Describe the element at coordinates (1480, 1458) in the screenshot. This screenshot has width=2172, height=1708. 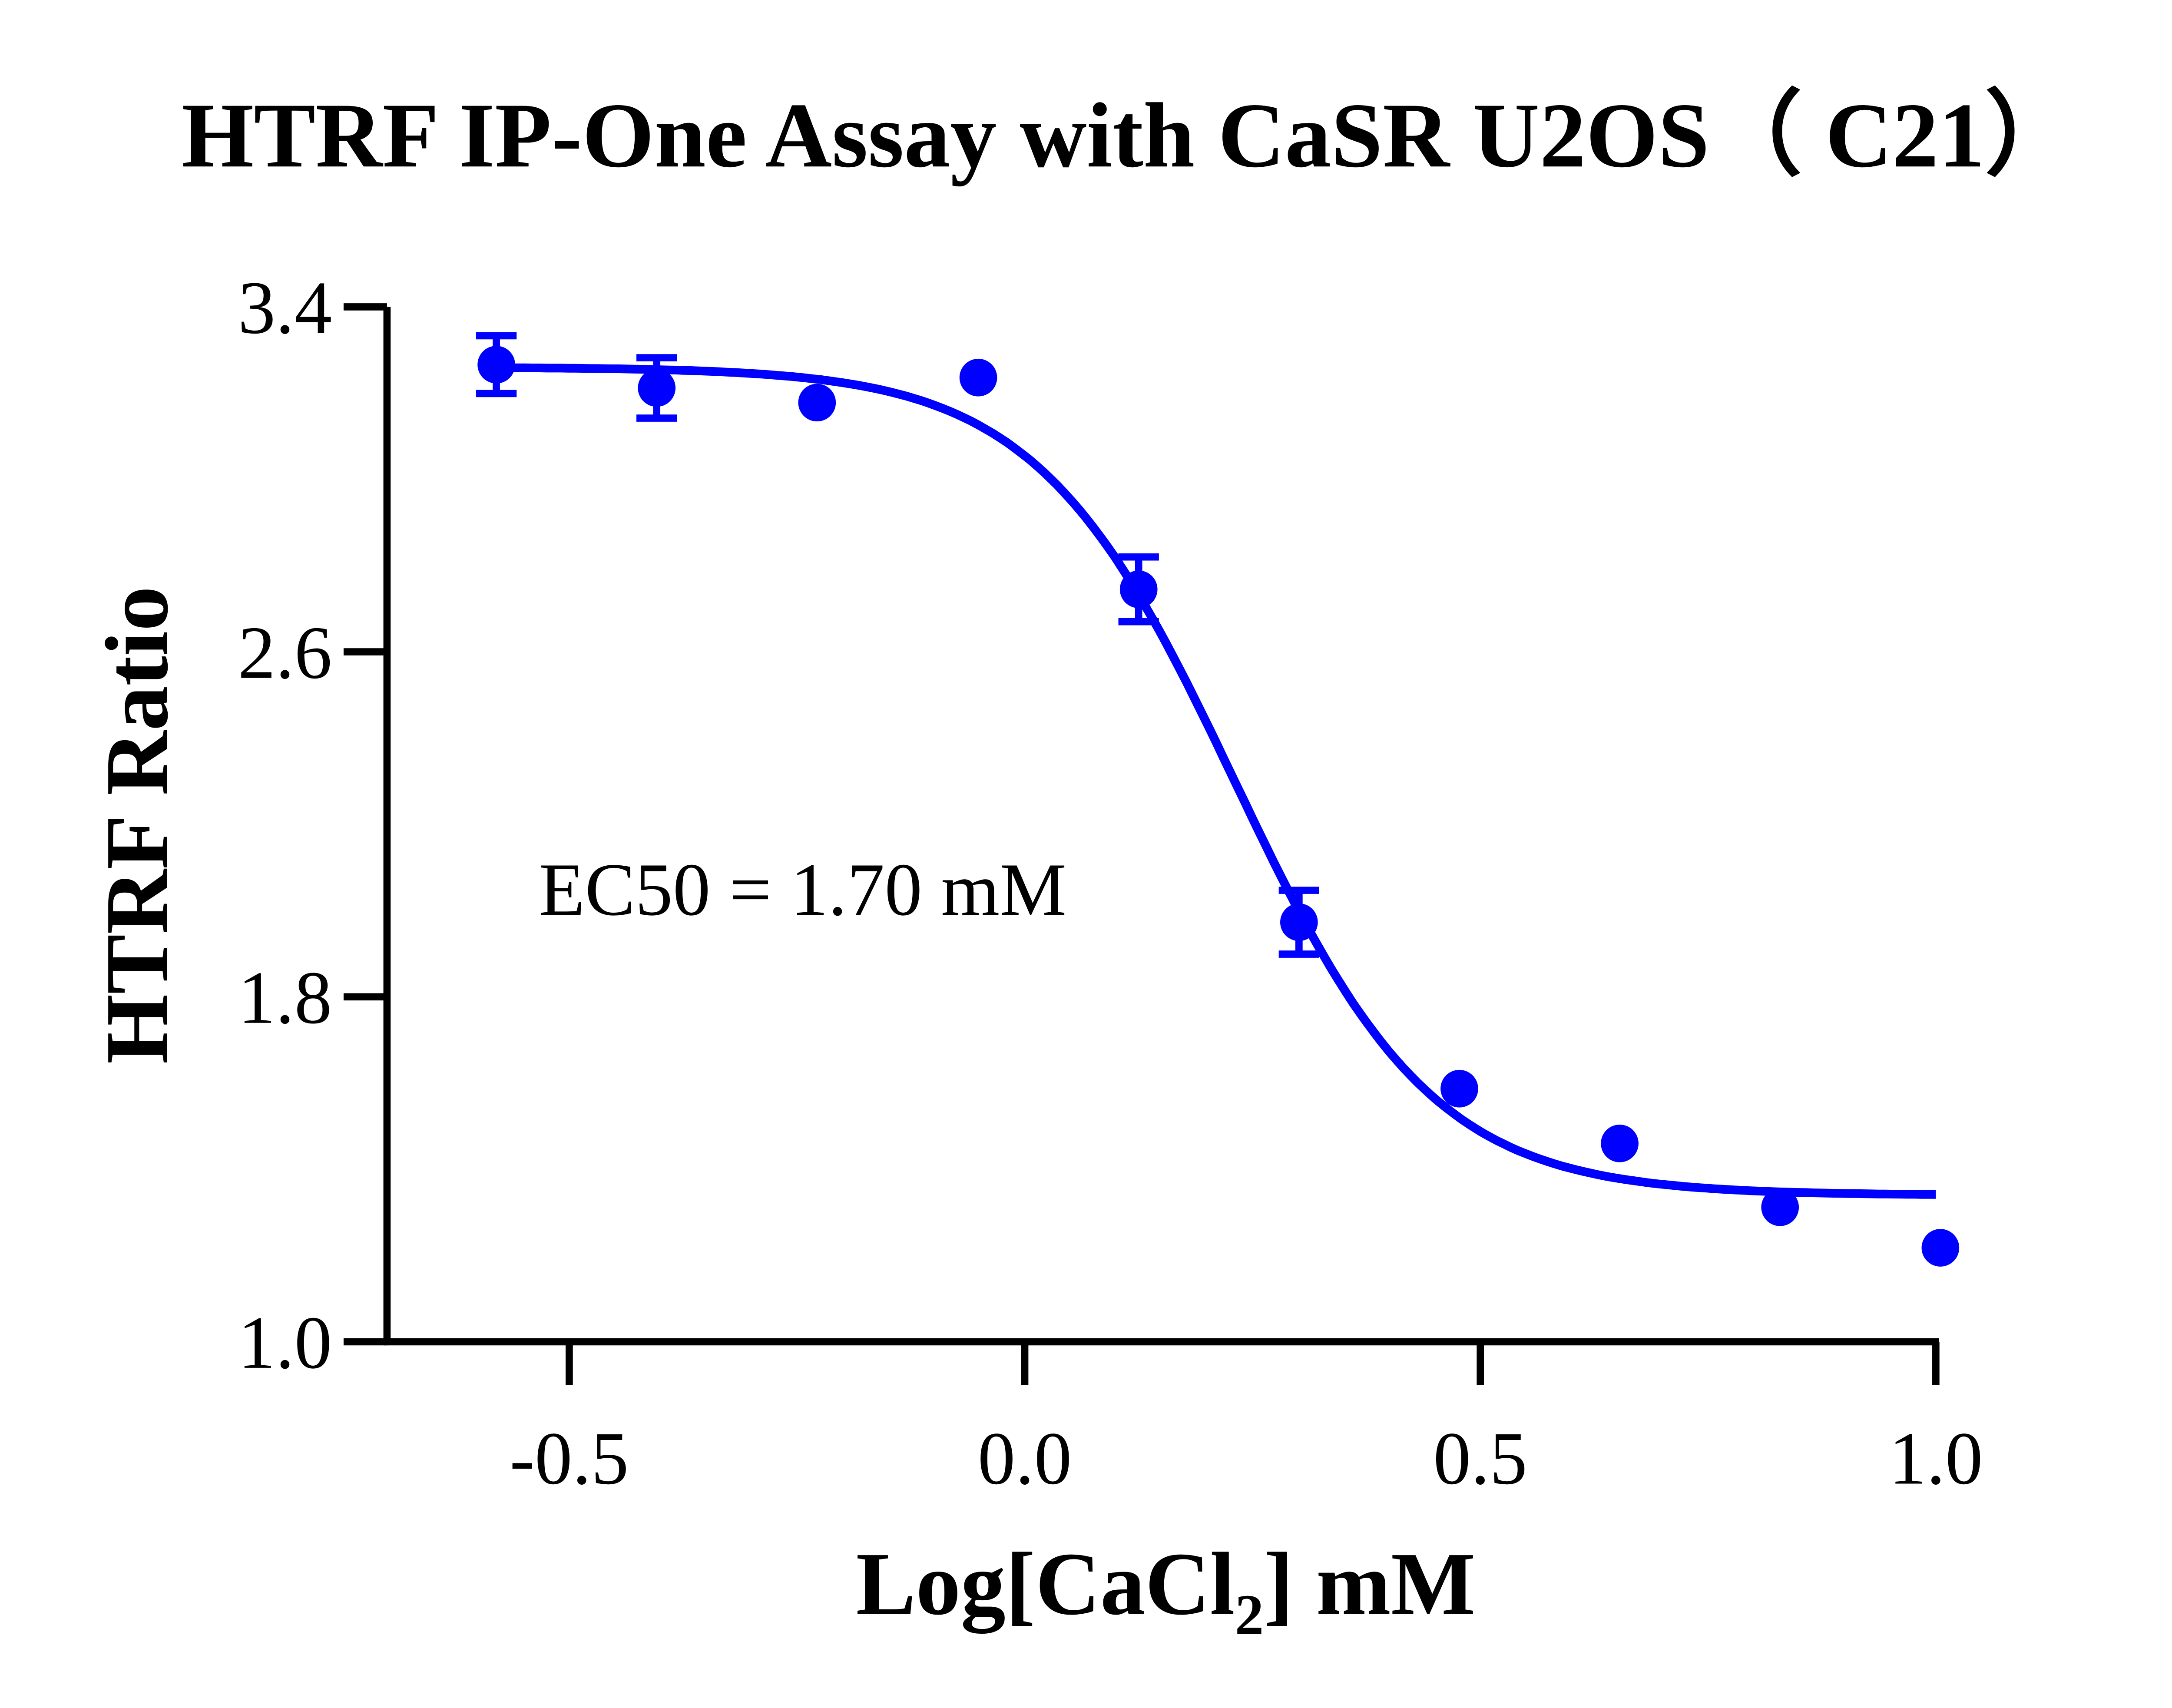
I see `x-tick-label: 0.5` at that location.